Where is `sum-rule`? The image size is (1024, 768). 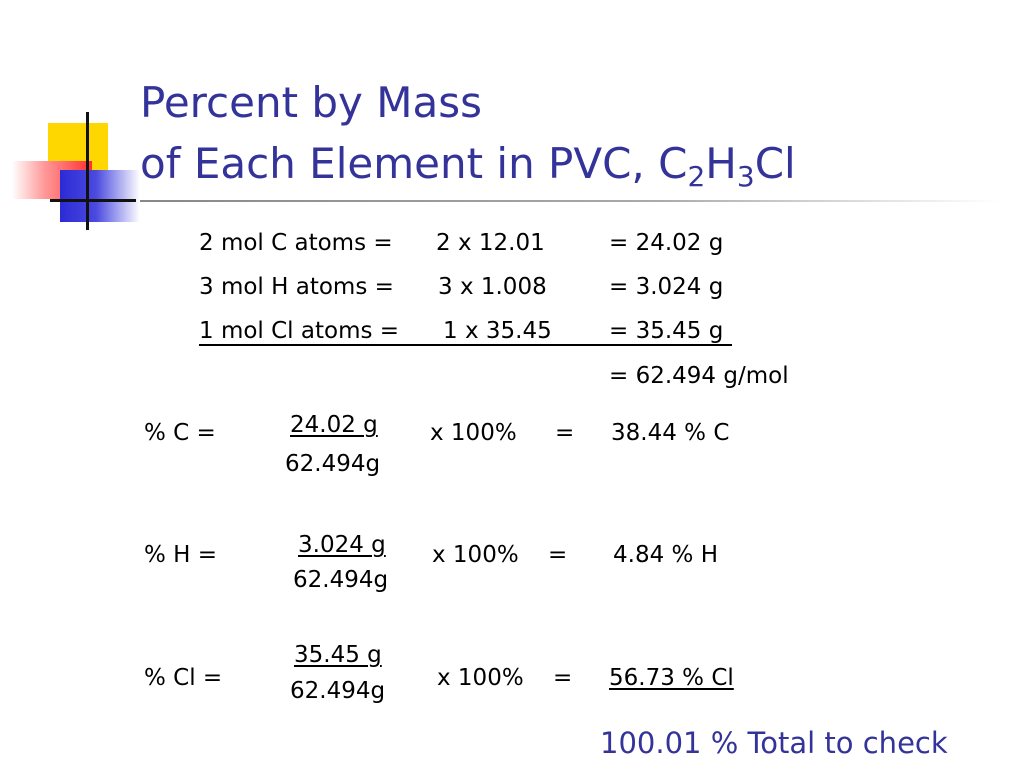 sum-rule is located at coordinates (465, 345).